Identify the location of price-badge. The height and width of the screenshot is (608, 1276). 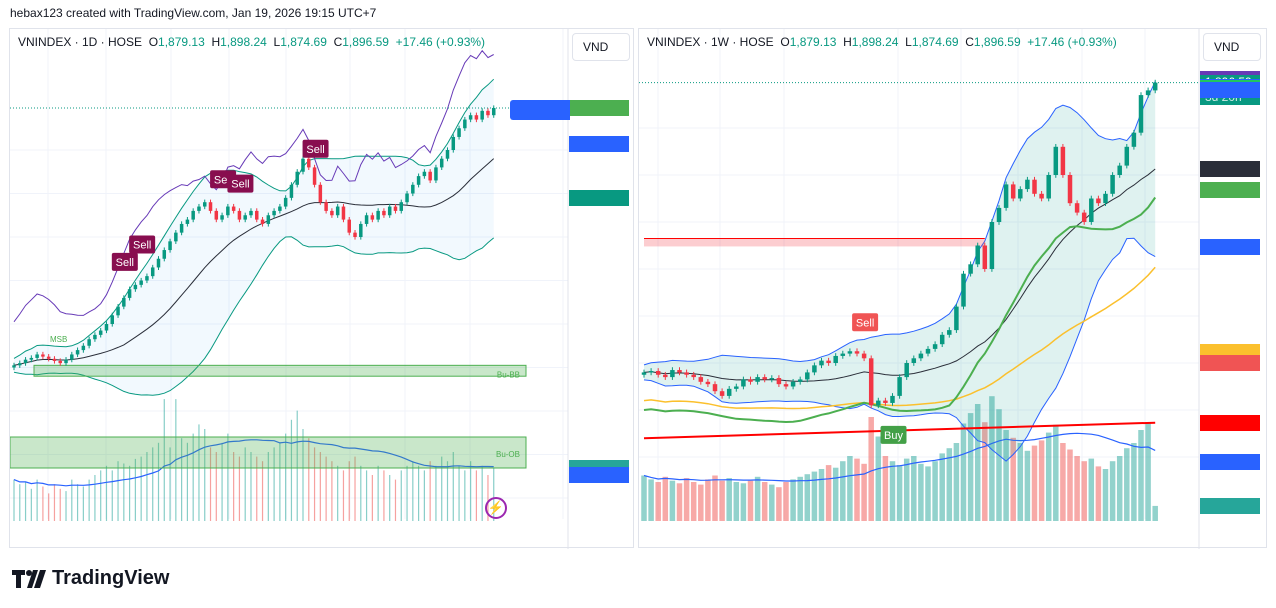
(1230, 247).